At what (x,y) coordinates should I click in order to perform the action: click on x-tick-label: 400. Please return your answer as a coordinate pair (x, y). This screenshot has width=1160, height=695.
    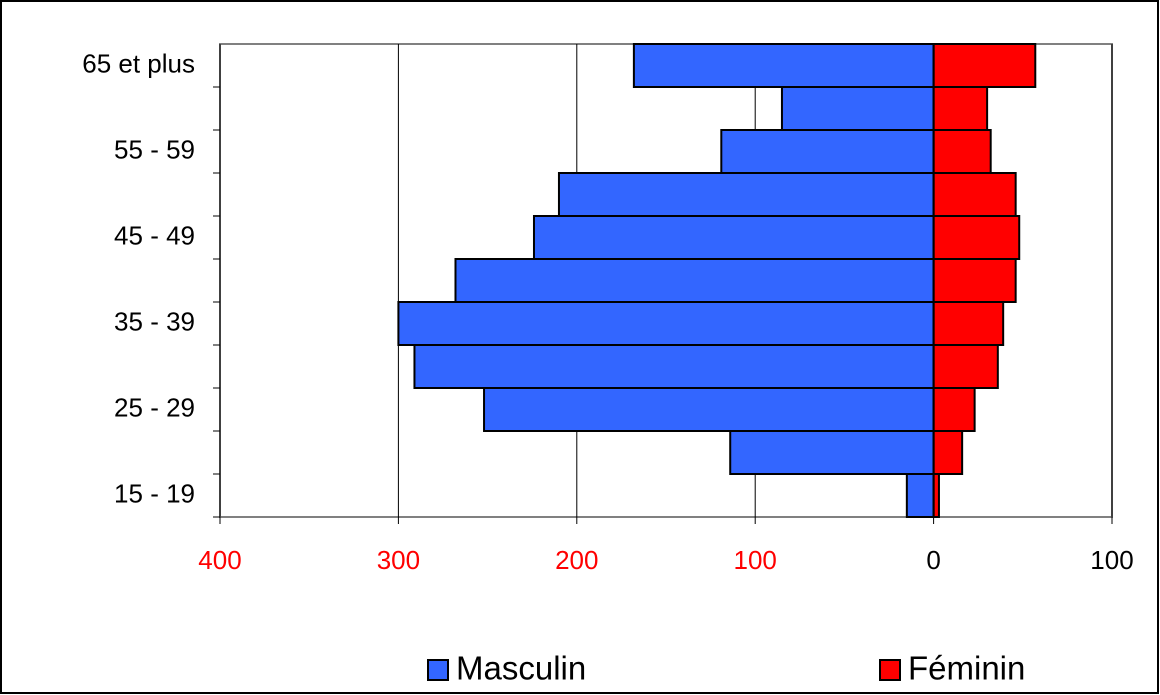
    Looking at the image, I should click on (219, 560).